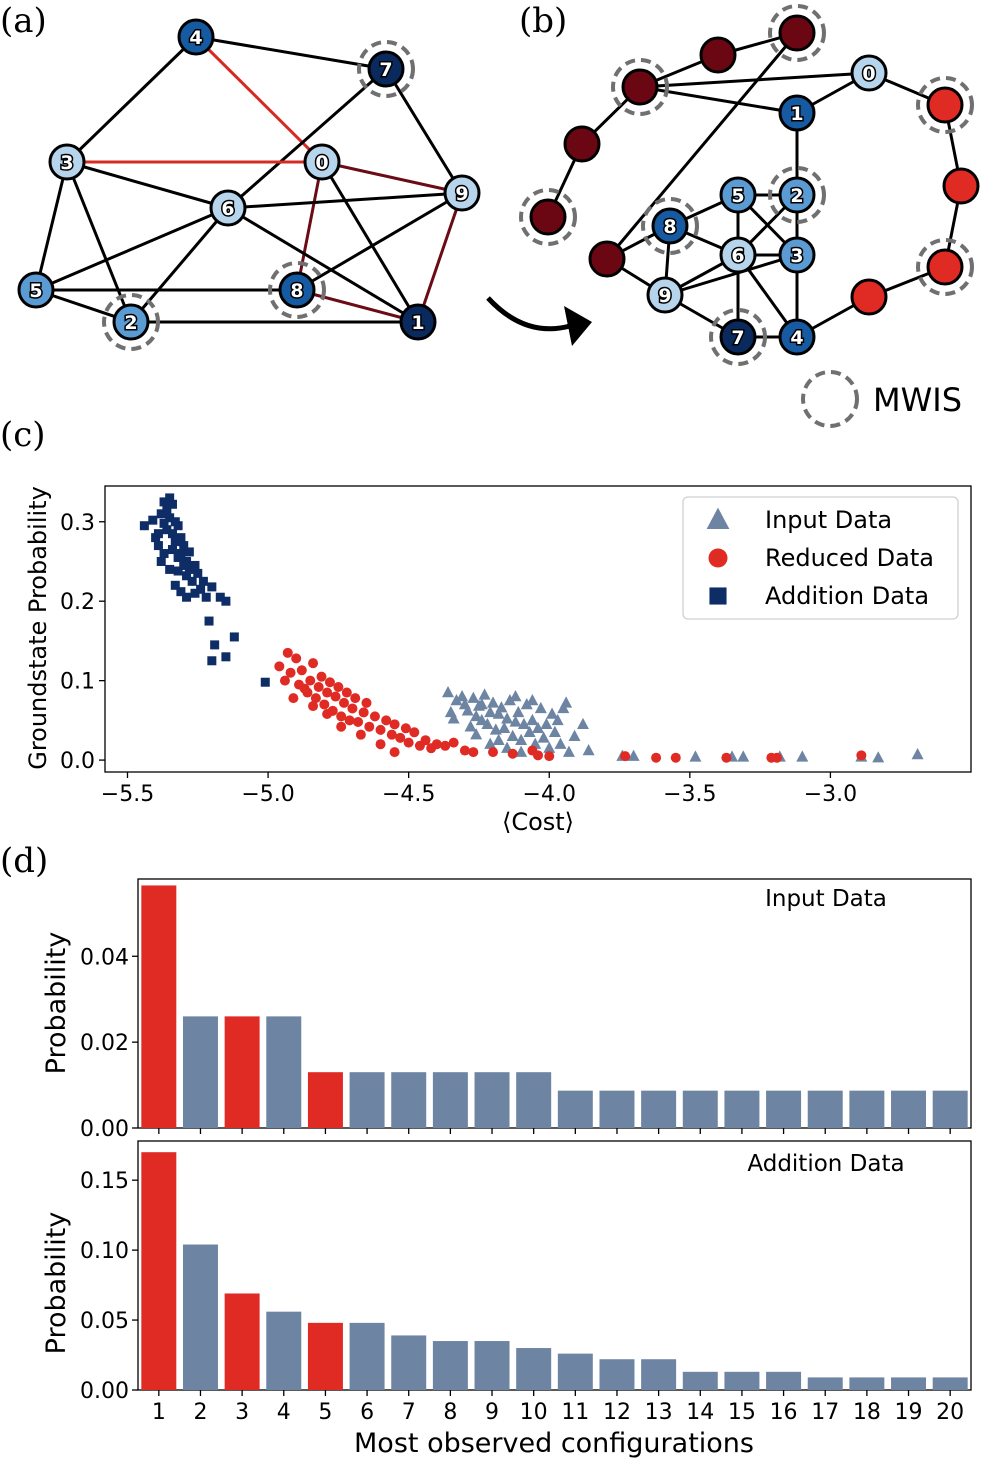  Describe the element at coordinates (830, 399) in the screenshot. I see `mwis-legend-ring` at that location.